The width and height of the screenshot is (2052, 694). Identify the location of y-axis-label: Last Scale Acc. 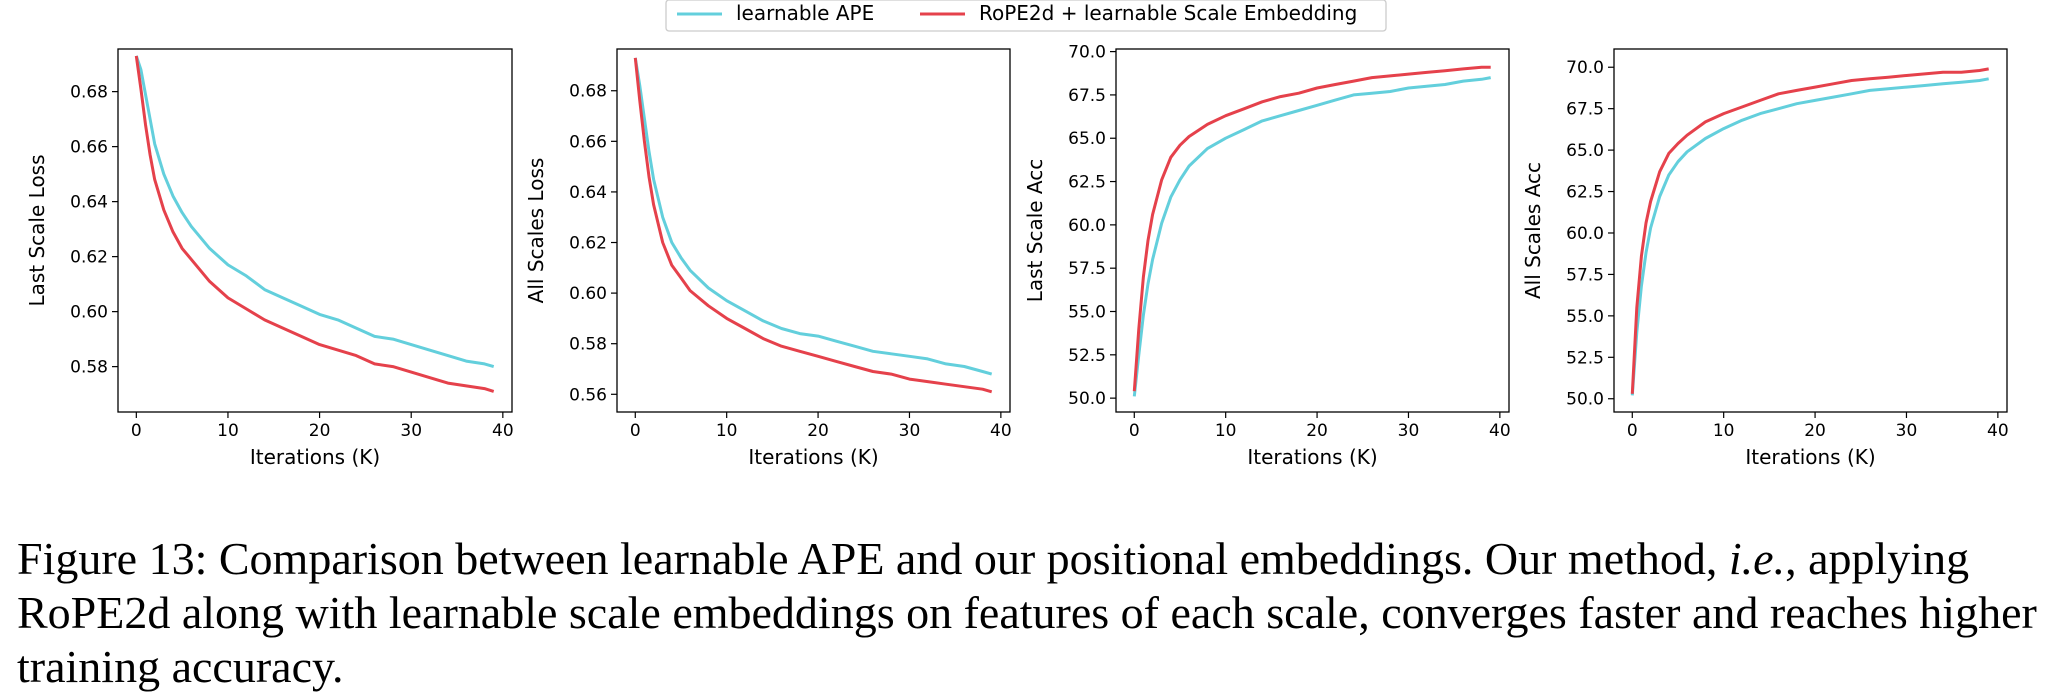
(1035, 231).